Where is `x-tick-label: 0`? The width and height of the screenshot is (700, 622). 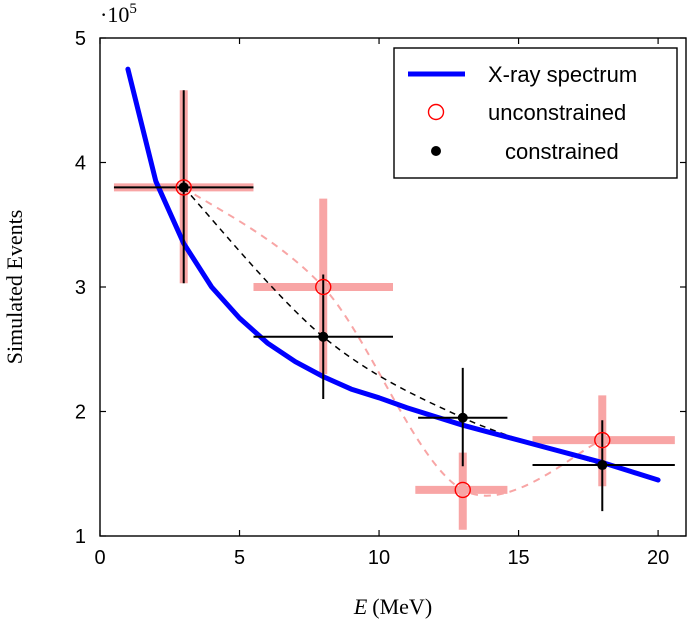
x-tick-label: 0 is located at coordinates (99, 558).